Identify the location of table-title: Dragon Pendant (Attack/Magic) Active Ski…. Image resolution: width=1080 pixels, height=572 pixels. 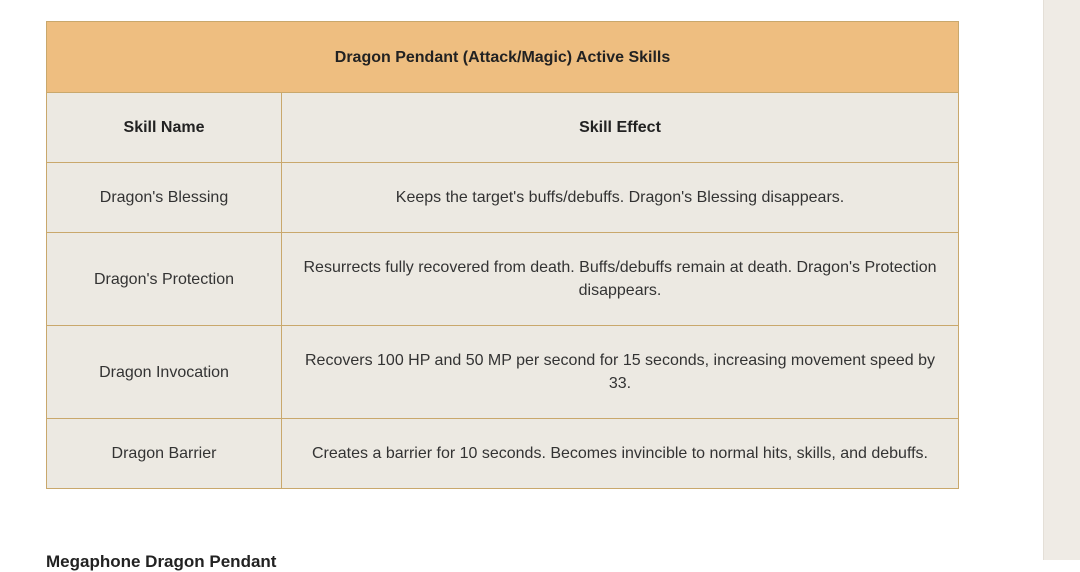
(502, 57).